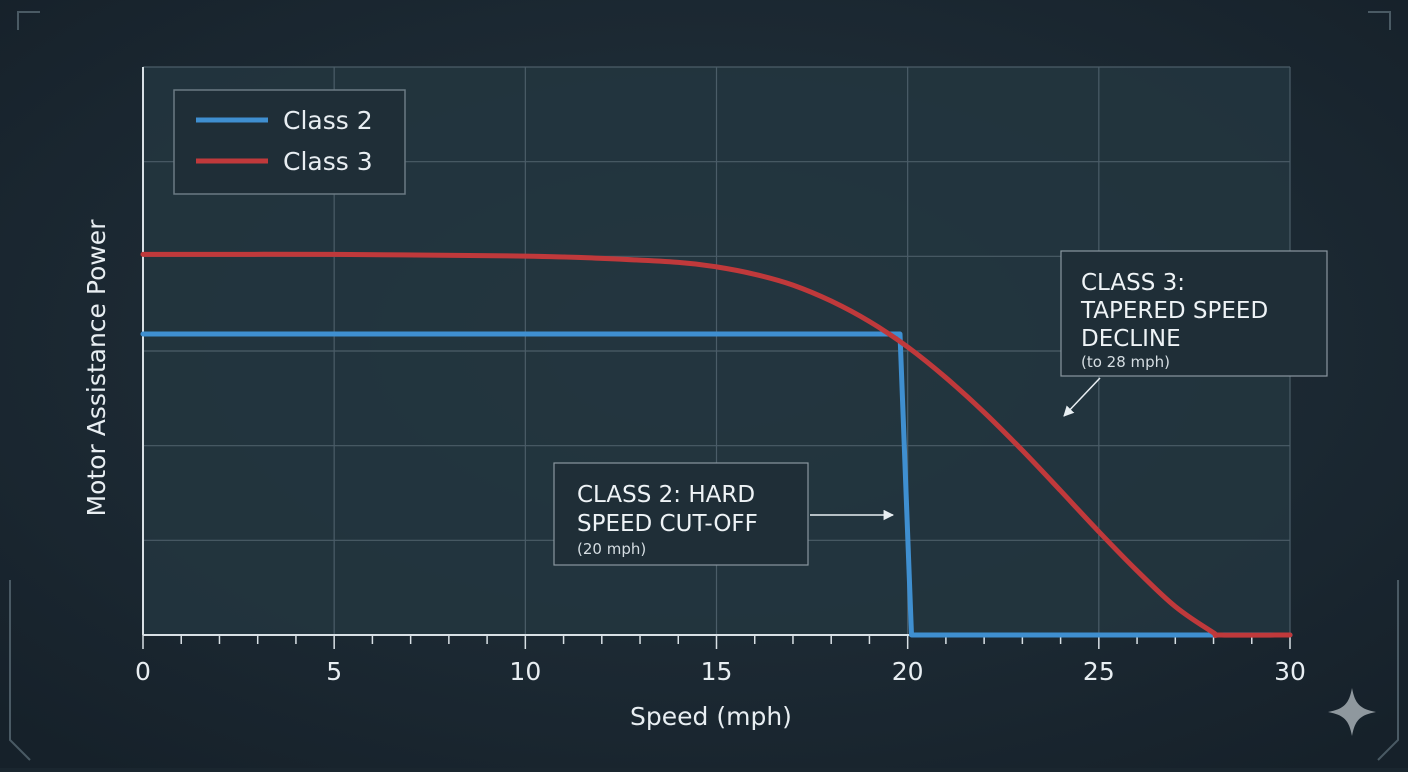  Describe the element at coordinates (328, 120) in the screenshot. I see `legend-label-class-2: Class 2` at that location.